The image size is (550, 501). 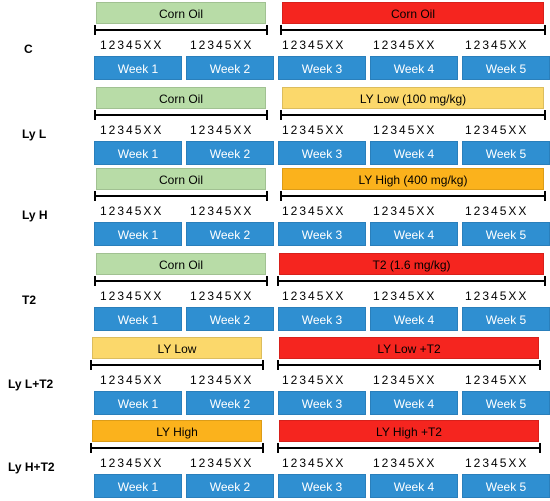 What do you see at coordinates (409, 431) in the screenshot?
I see `phase2-treatment-bar: LY High +T2` at bounding box center [409, 431].